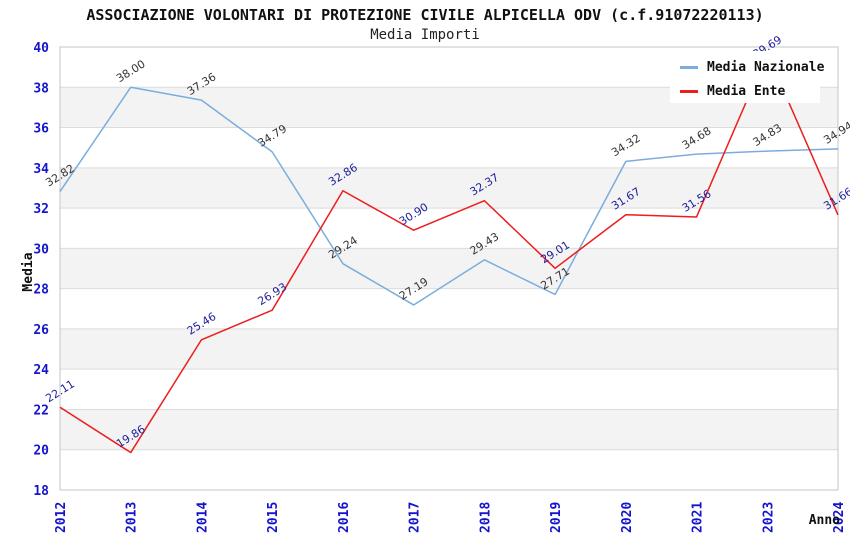 The width and height of the screenshot is (850, 550). What do you see at coordinates (839, 517) in the screenshot?
I see `x-tick-label: 2024` at bounding box center [839, 517].